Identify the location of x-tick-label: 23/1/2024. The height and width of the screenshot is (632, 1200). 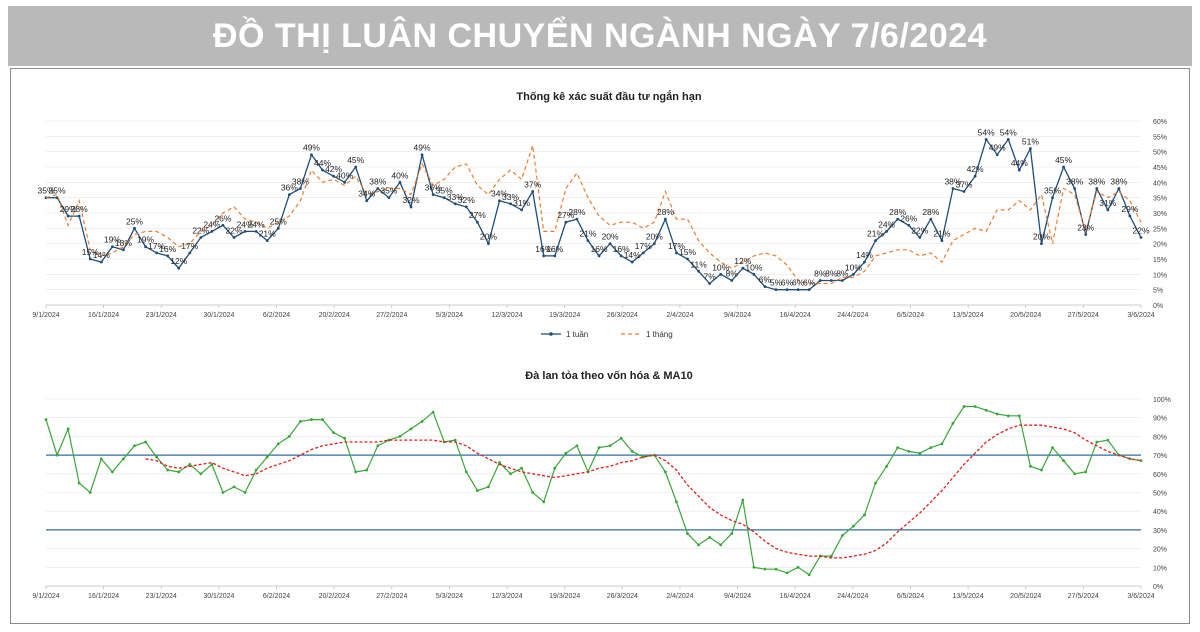
(161, 596).